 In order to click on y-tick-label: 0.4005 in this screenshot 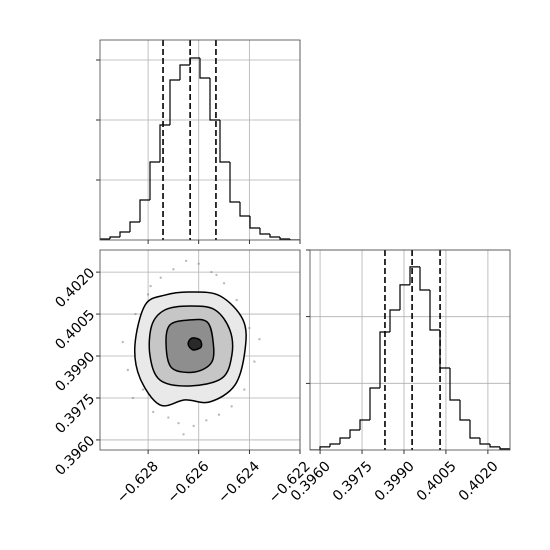, I will do `click(75, 330)`.